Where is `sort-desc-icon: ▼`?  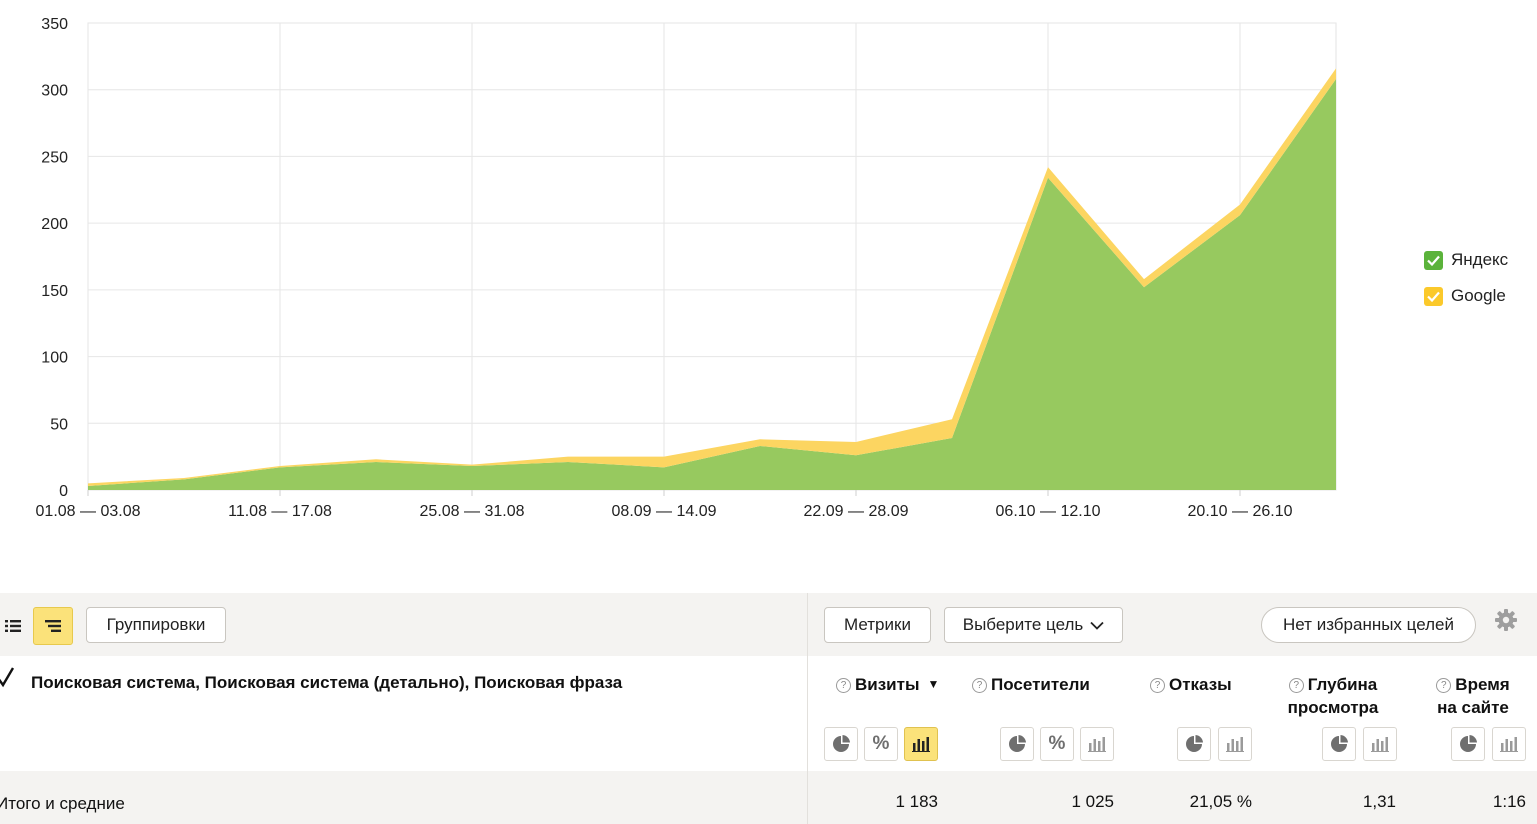 sort-desc-icon: ▼ is located at coordinates (933, 684).